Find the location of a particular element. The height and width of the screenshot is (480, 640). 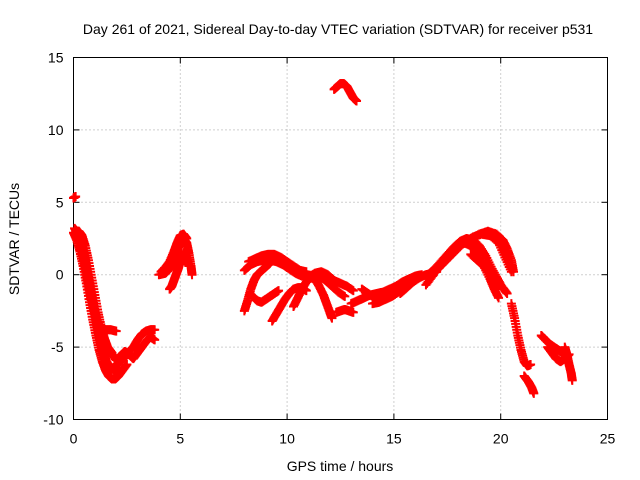

data-point-arc-s is located at coordinates (353, 312).